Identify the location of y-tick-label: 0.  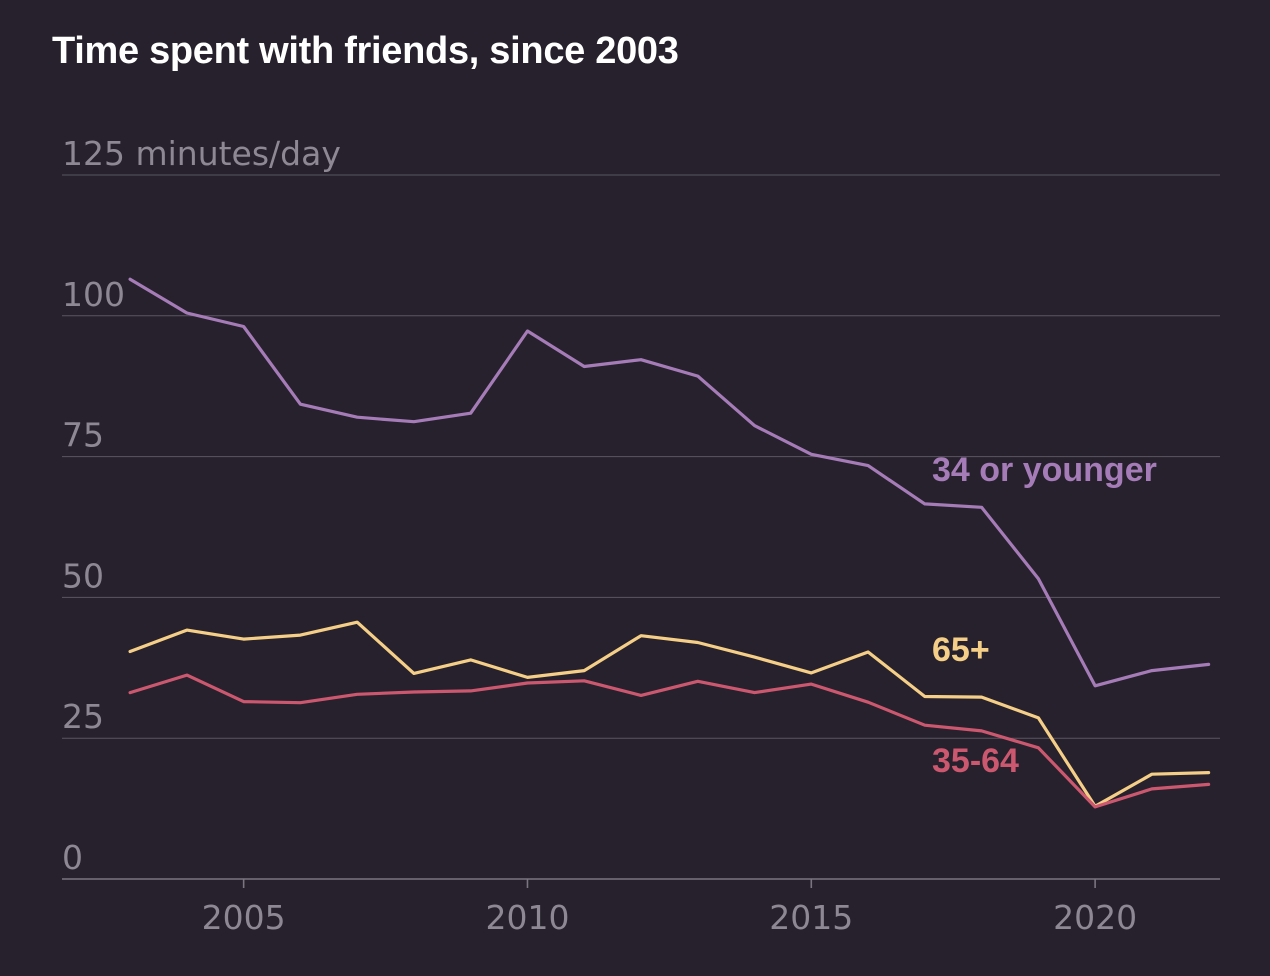
(72, 857).